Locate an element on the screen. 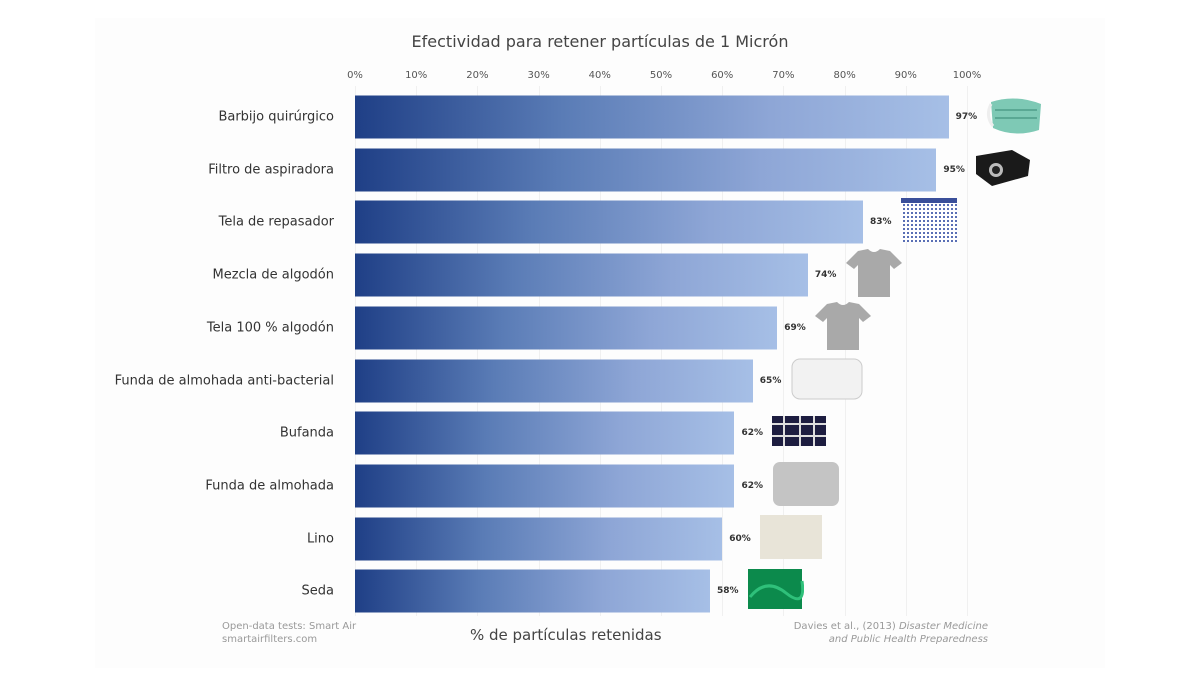 This screenshot has width=1200, height=675. reference-authors: Davies et al., (2013) is located at coordinates (846, 626).